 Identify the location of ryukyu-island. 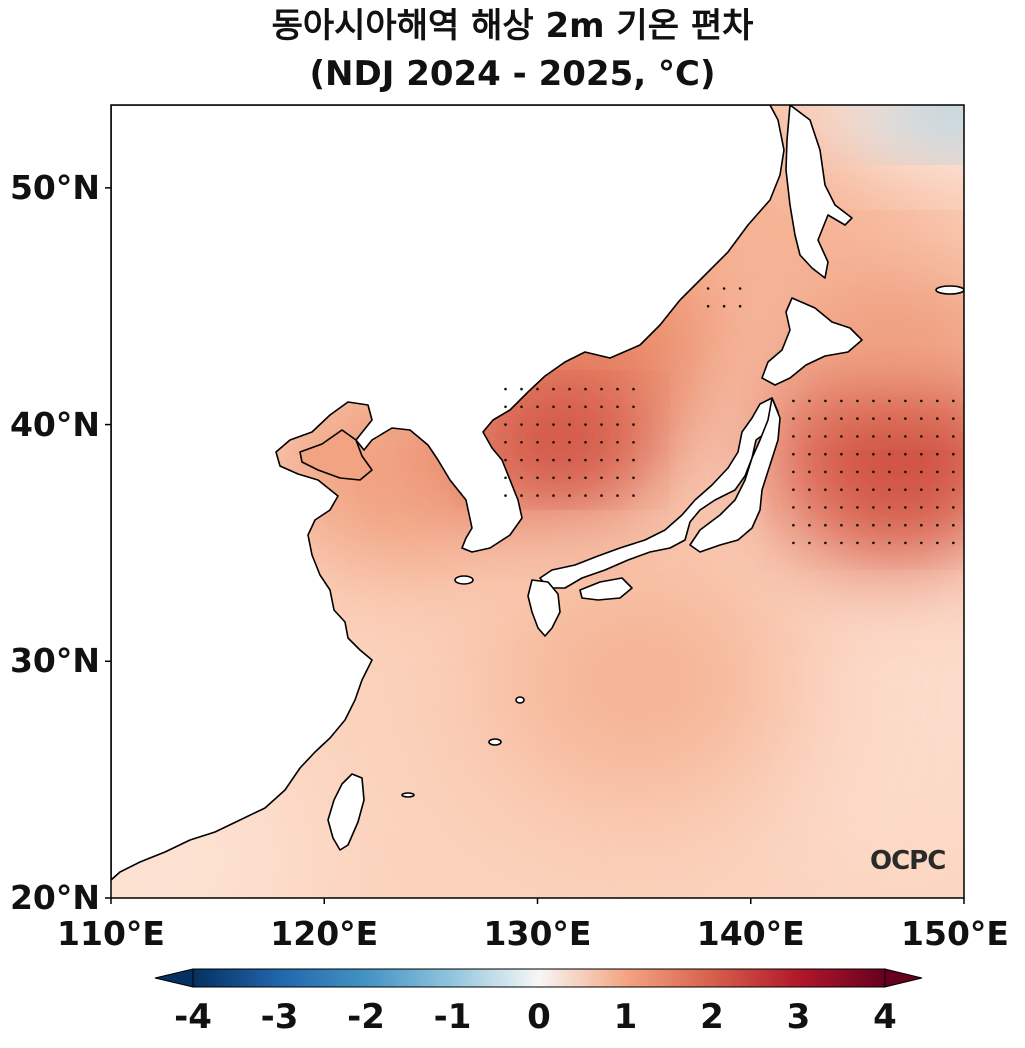
(520, 700).